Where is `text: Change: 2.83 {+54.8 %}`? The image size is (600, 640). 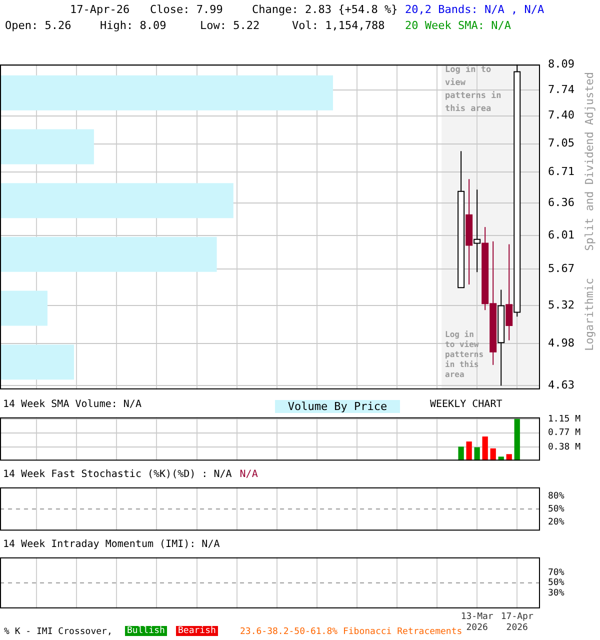
text: Change: 2.83 {+54.8 %} is located at coordinates (325, 9).